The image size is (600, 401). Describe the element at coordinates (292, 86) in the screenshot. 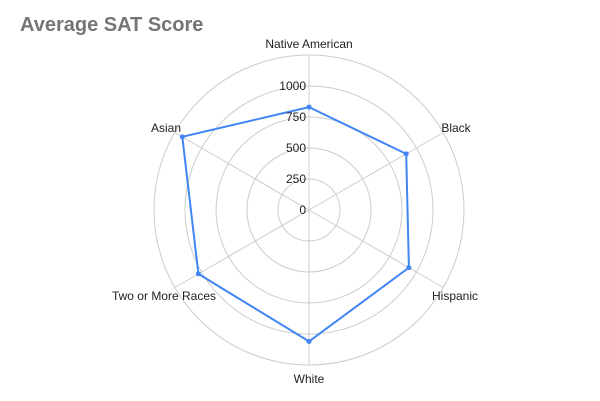

I see `tick-label: 1000` at that location.